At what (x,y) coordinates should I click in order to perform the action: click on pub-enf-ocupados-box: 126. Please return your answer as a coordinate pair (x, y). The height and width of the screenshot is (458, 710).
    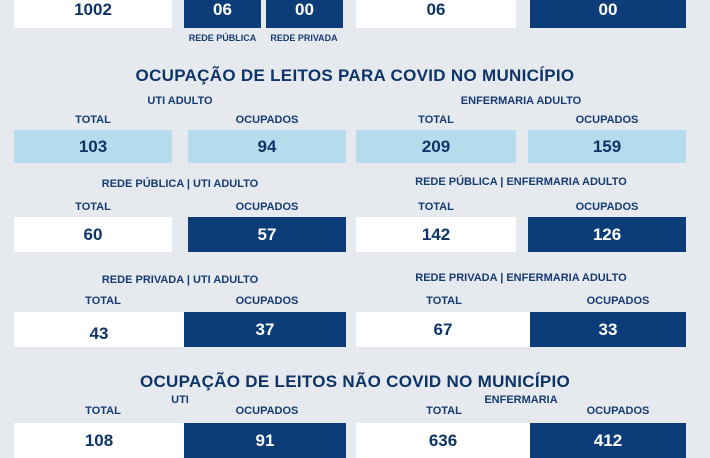
    Looking at the image, I should click on (607, 234).